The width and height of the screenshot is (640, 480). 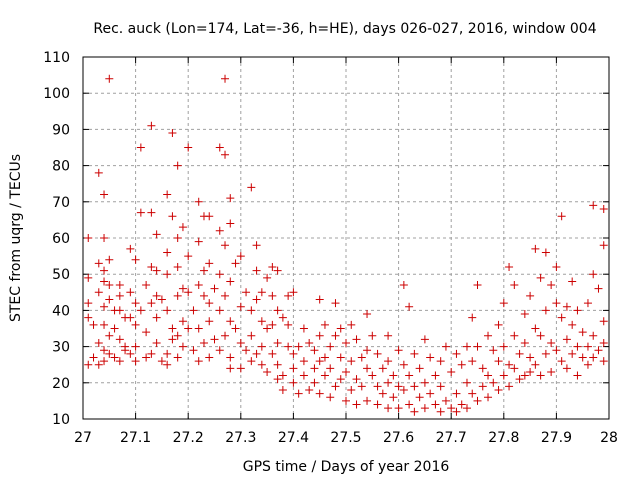 What do you see at coordinates (398, 438) in the screenshot?
I see `x-tick-label: 27.6` at bounding box center [398, 438].